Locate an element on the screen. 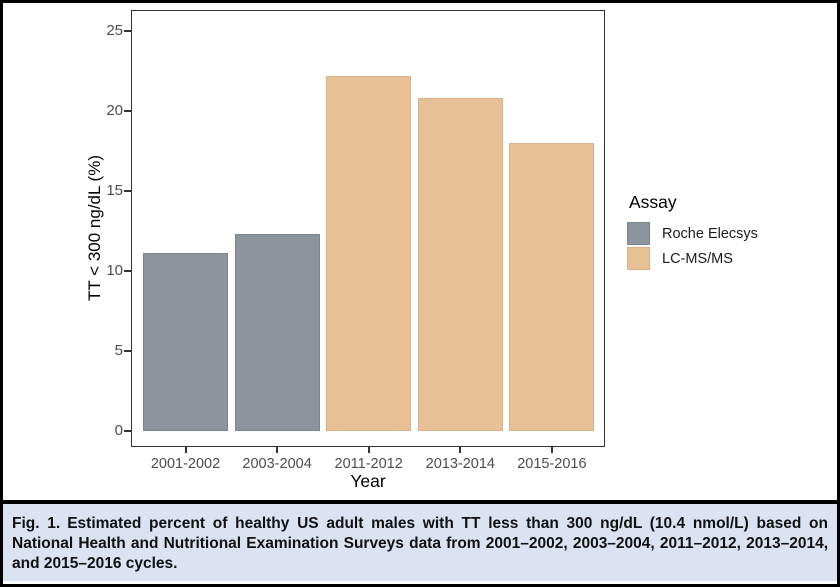  legend-label: Roche Elecsys is located at coordinates (710, 233).